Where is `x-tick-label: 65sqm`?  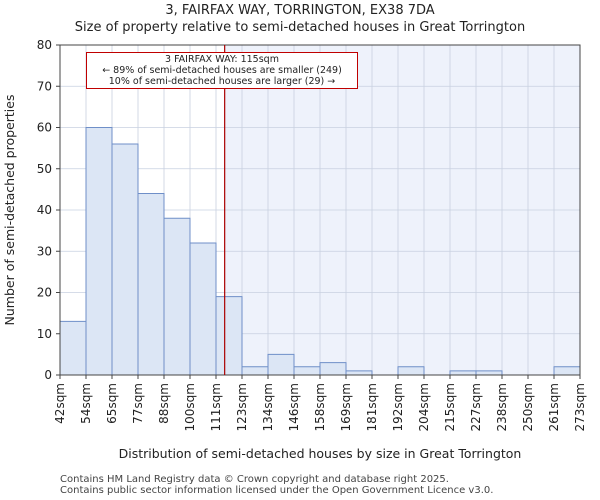 x-tick-label: 65sqm is located at coordinates (112, 403).